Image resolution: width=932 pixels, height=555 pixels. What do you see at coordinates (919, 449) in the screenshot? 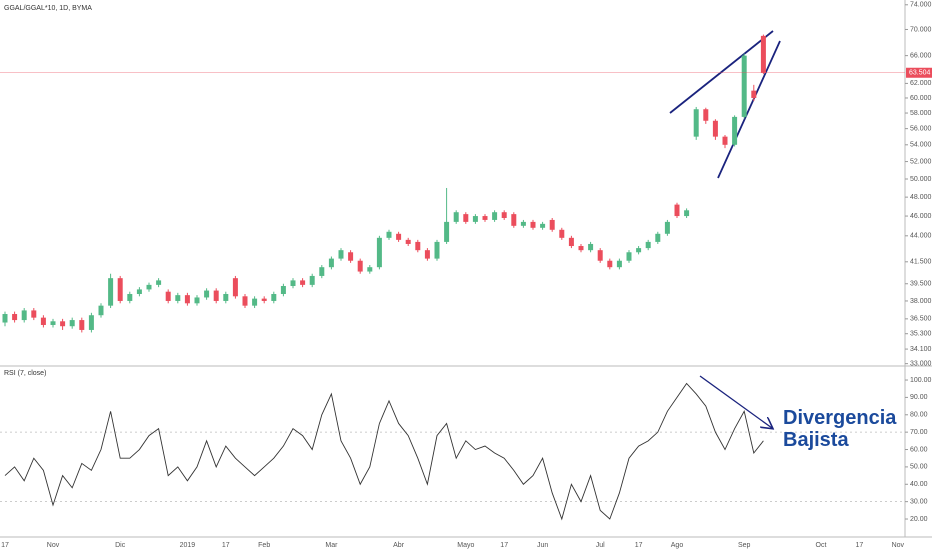
I see `y-tick-label: 60.00` at bounding box center [919, 449].